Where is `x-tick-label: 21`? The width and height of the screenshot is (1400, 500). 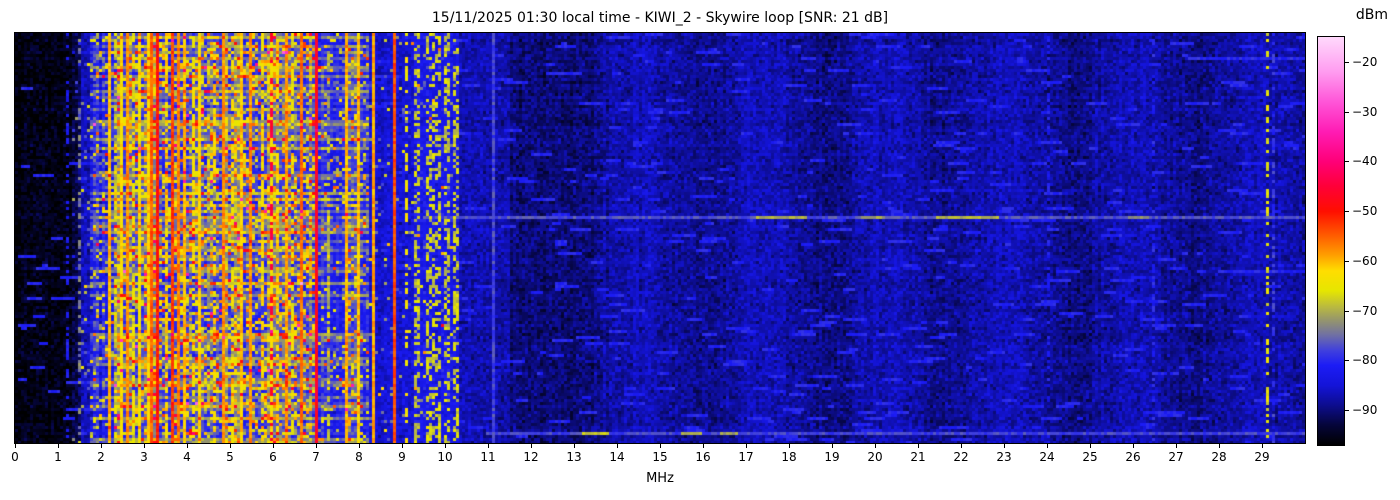 x-tick-label: 21 is located at coordinates (918, 457).